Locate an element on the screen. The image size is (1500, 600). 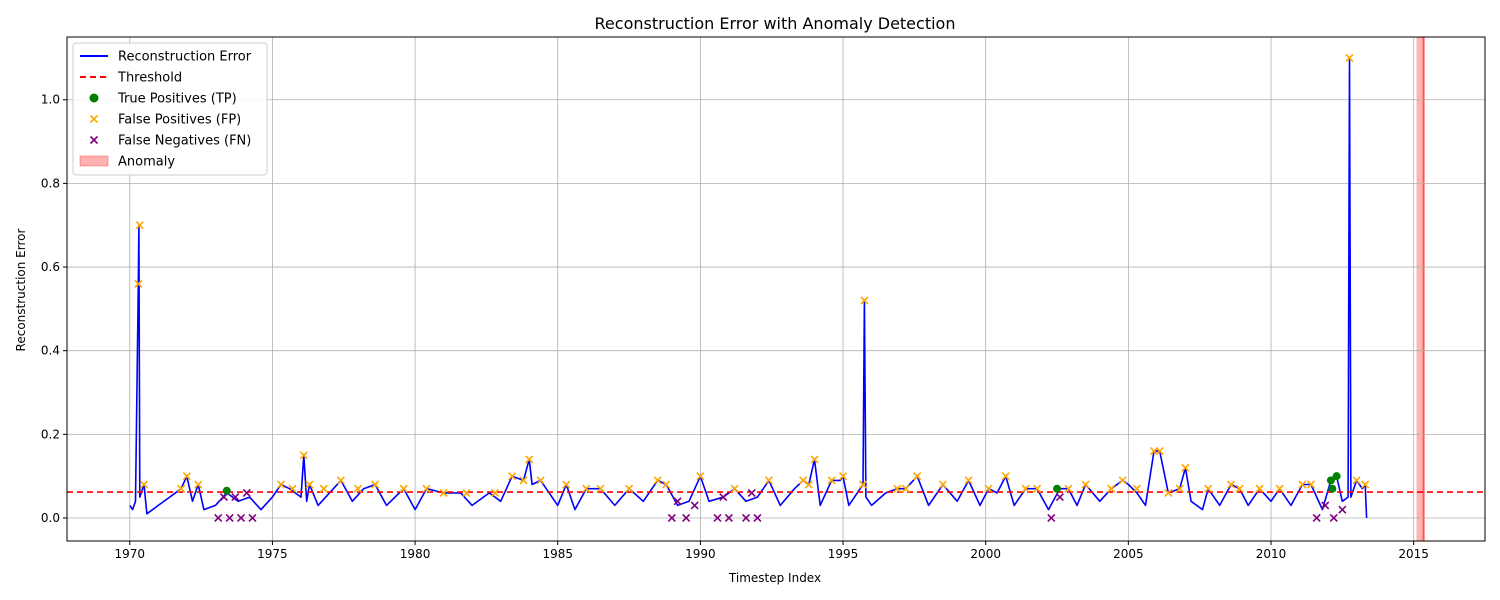
legend-swatch-fp-stroke is located at coordinates (94, 119).